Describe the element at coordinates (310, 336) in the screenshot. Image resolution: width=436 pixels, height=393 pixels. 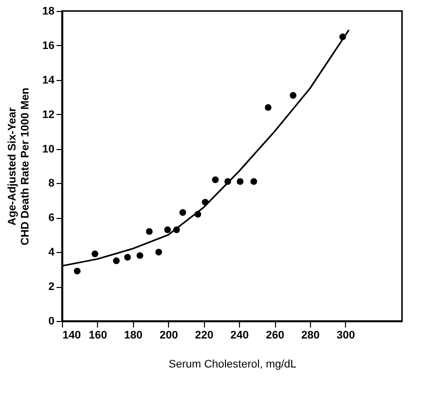
I see `x-tick-label: 280` at that location.